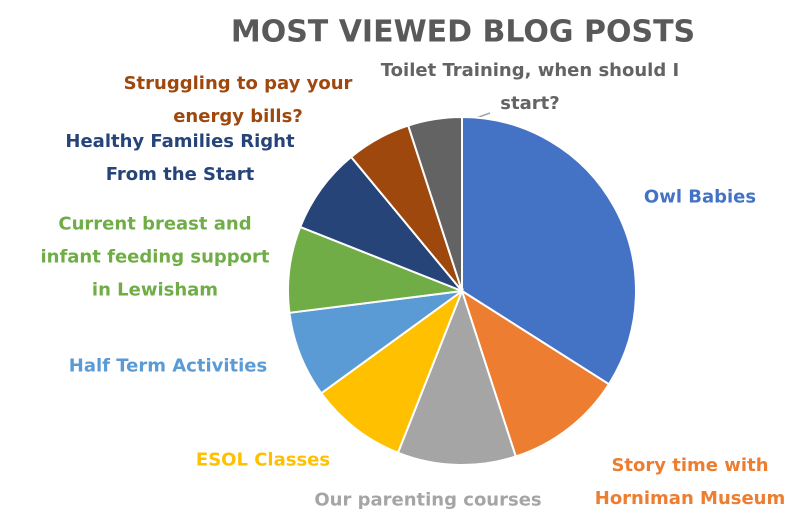  What do you see at coordinates (463, 32) in the screenshot?
I see `chart-title: MOST VIEWED BLOG POSTS` at bounding box center [463, 32].